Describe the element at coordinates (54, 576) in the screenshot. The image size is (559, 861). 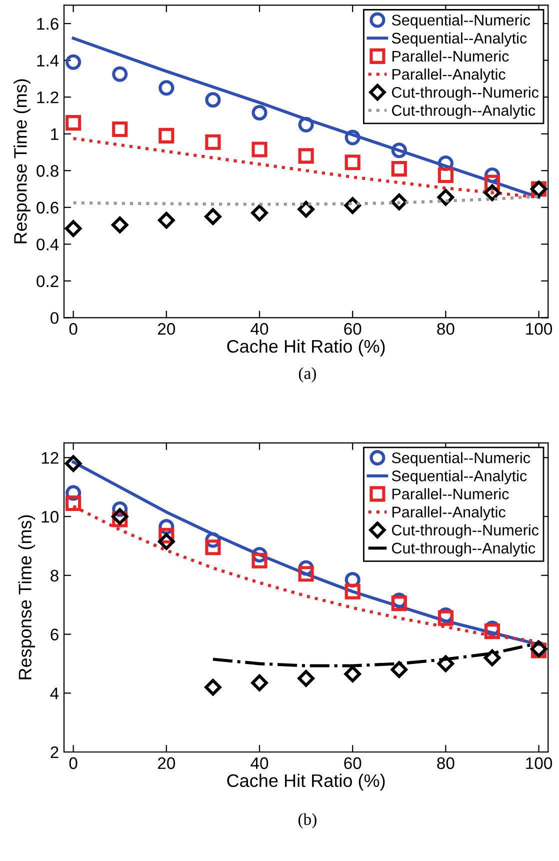
I see `y-tick-label: 8` at that location.